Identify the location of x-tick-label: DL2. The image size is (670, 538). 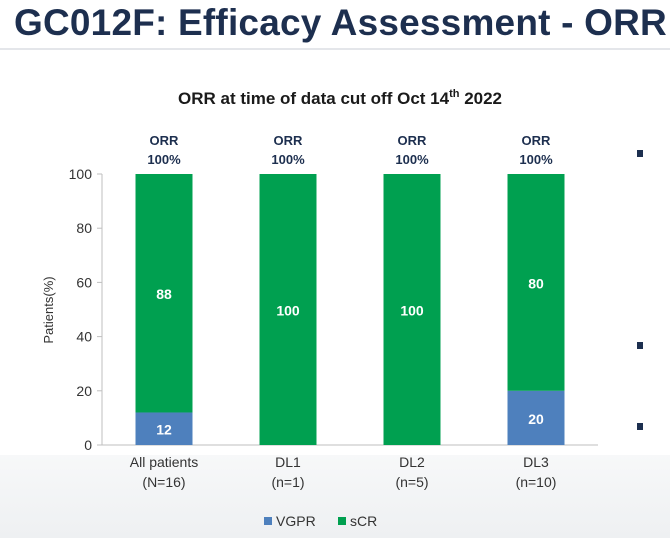
(412, 462).